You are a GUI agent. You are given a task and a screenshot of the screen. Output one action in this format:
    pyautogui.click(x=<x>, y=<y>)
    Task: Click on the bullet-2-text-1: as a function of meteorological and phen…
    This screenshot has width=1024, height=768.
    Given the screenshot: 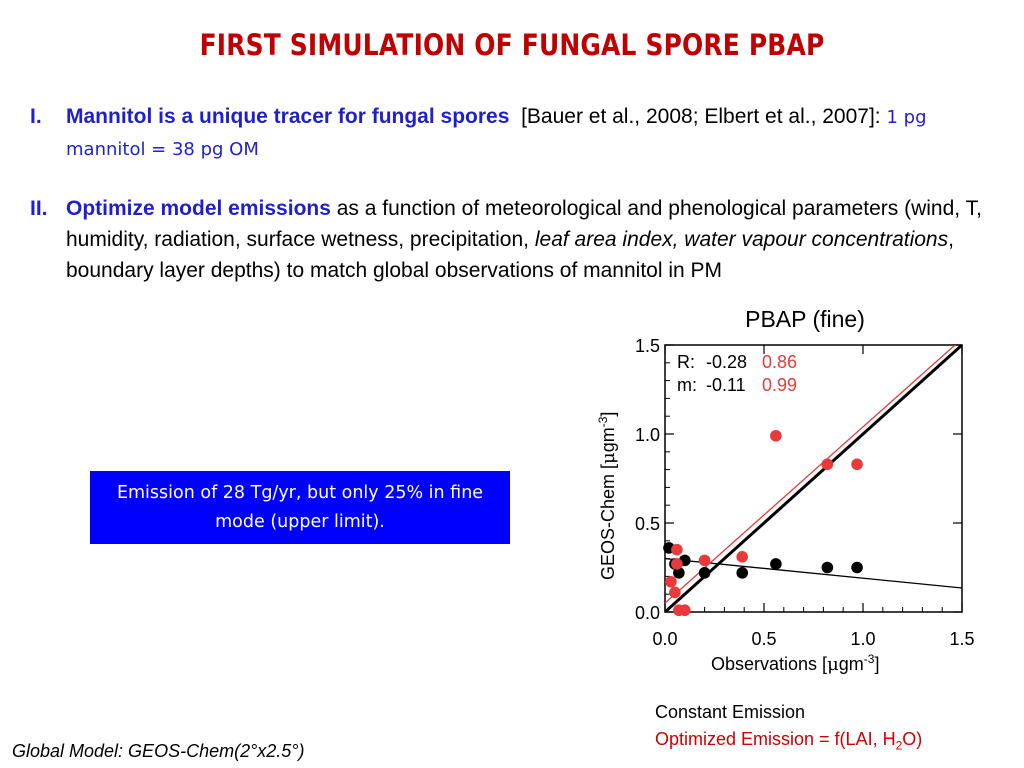 What is the action you would take?
    pyautogui.click(x=524, y=224)
    